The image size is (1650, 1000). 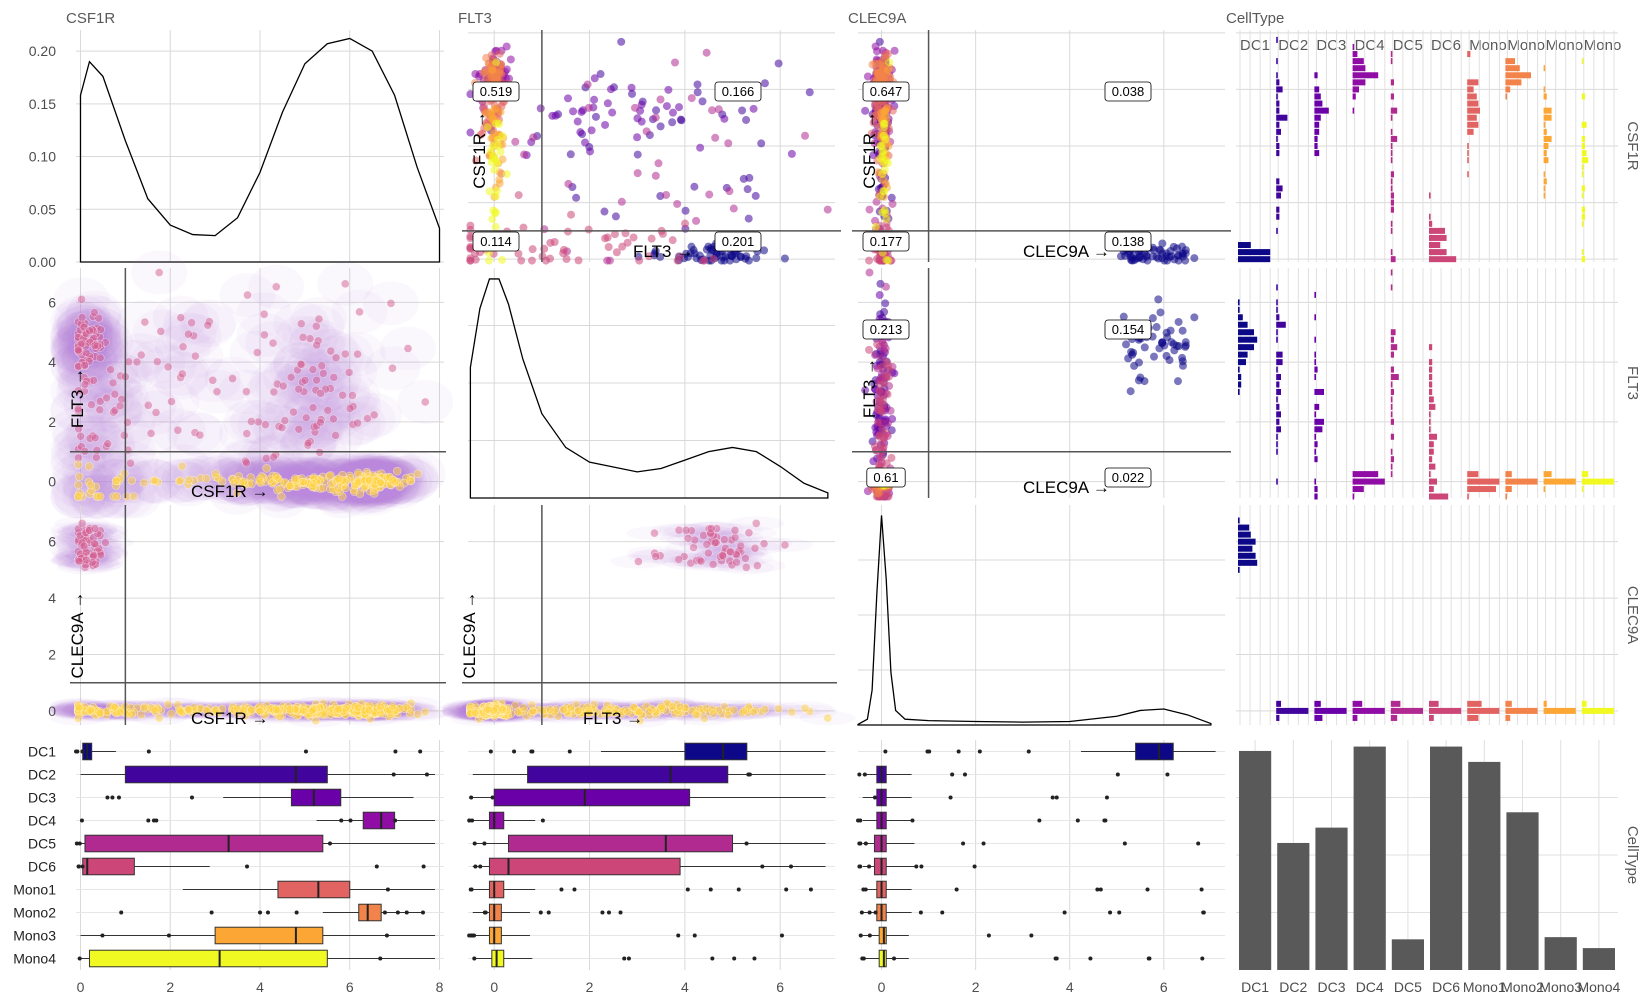 What do you see at coordinates (1128, 477) in the screenshot?
I see `quadrant-bottom-right: 0.022` at bounding box center [1128, 477].